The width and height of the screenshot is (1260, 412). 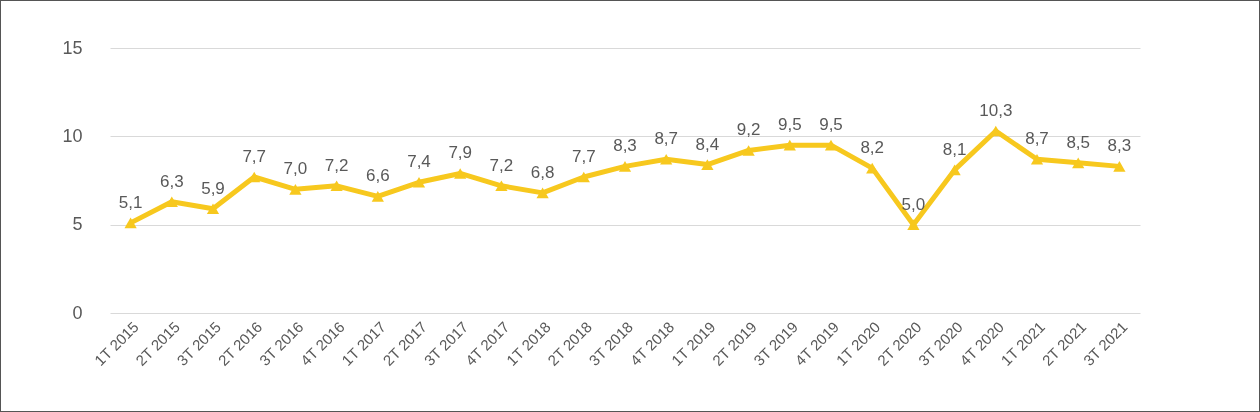 I want to click on data-label: 7,0, so click(x=295, y=169).